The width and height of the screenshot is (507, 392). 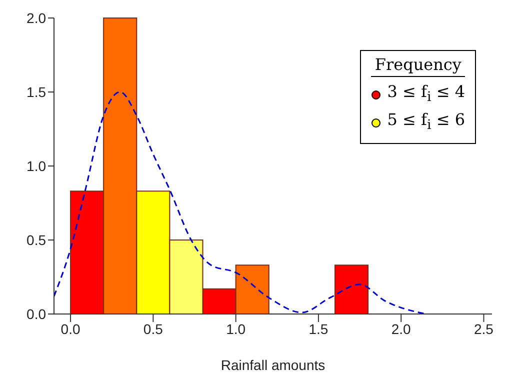 What do you see at coordinates (70, 328) in the screenshot?
I see `x-tick-label: 0.0` at bounding box center [70, 328].